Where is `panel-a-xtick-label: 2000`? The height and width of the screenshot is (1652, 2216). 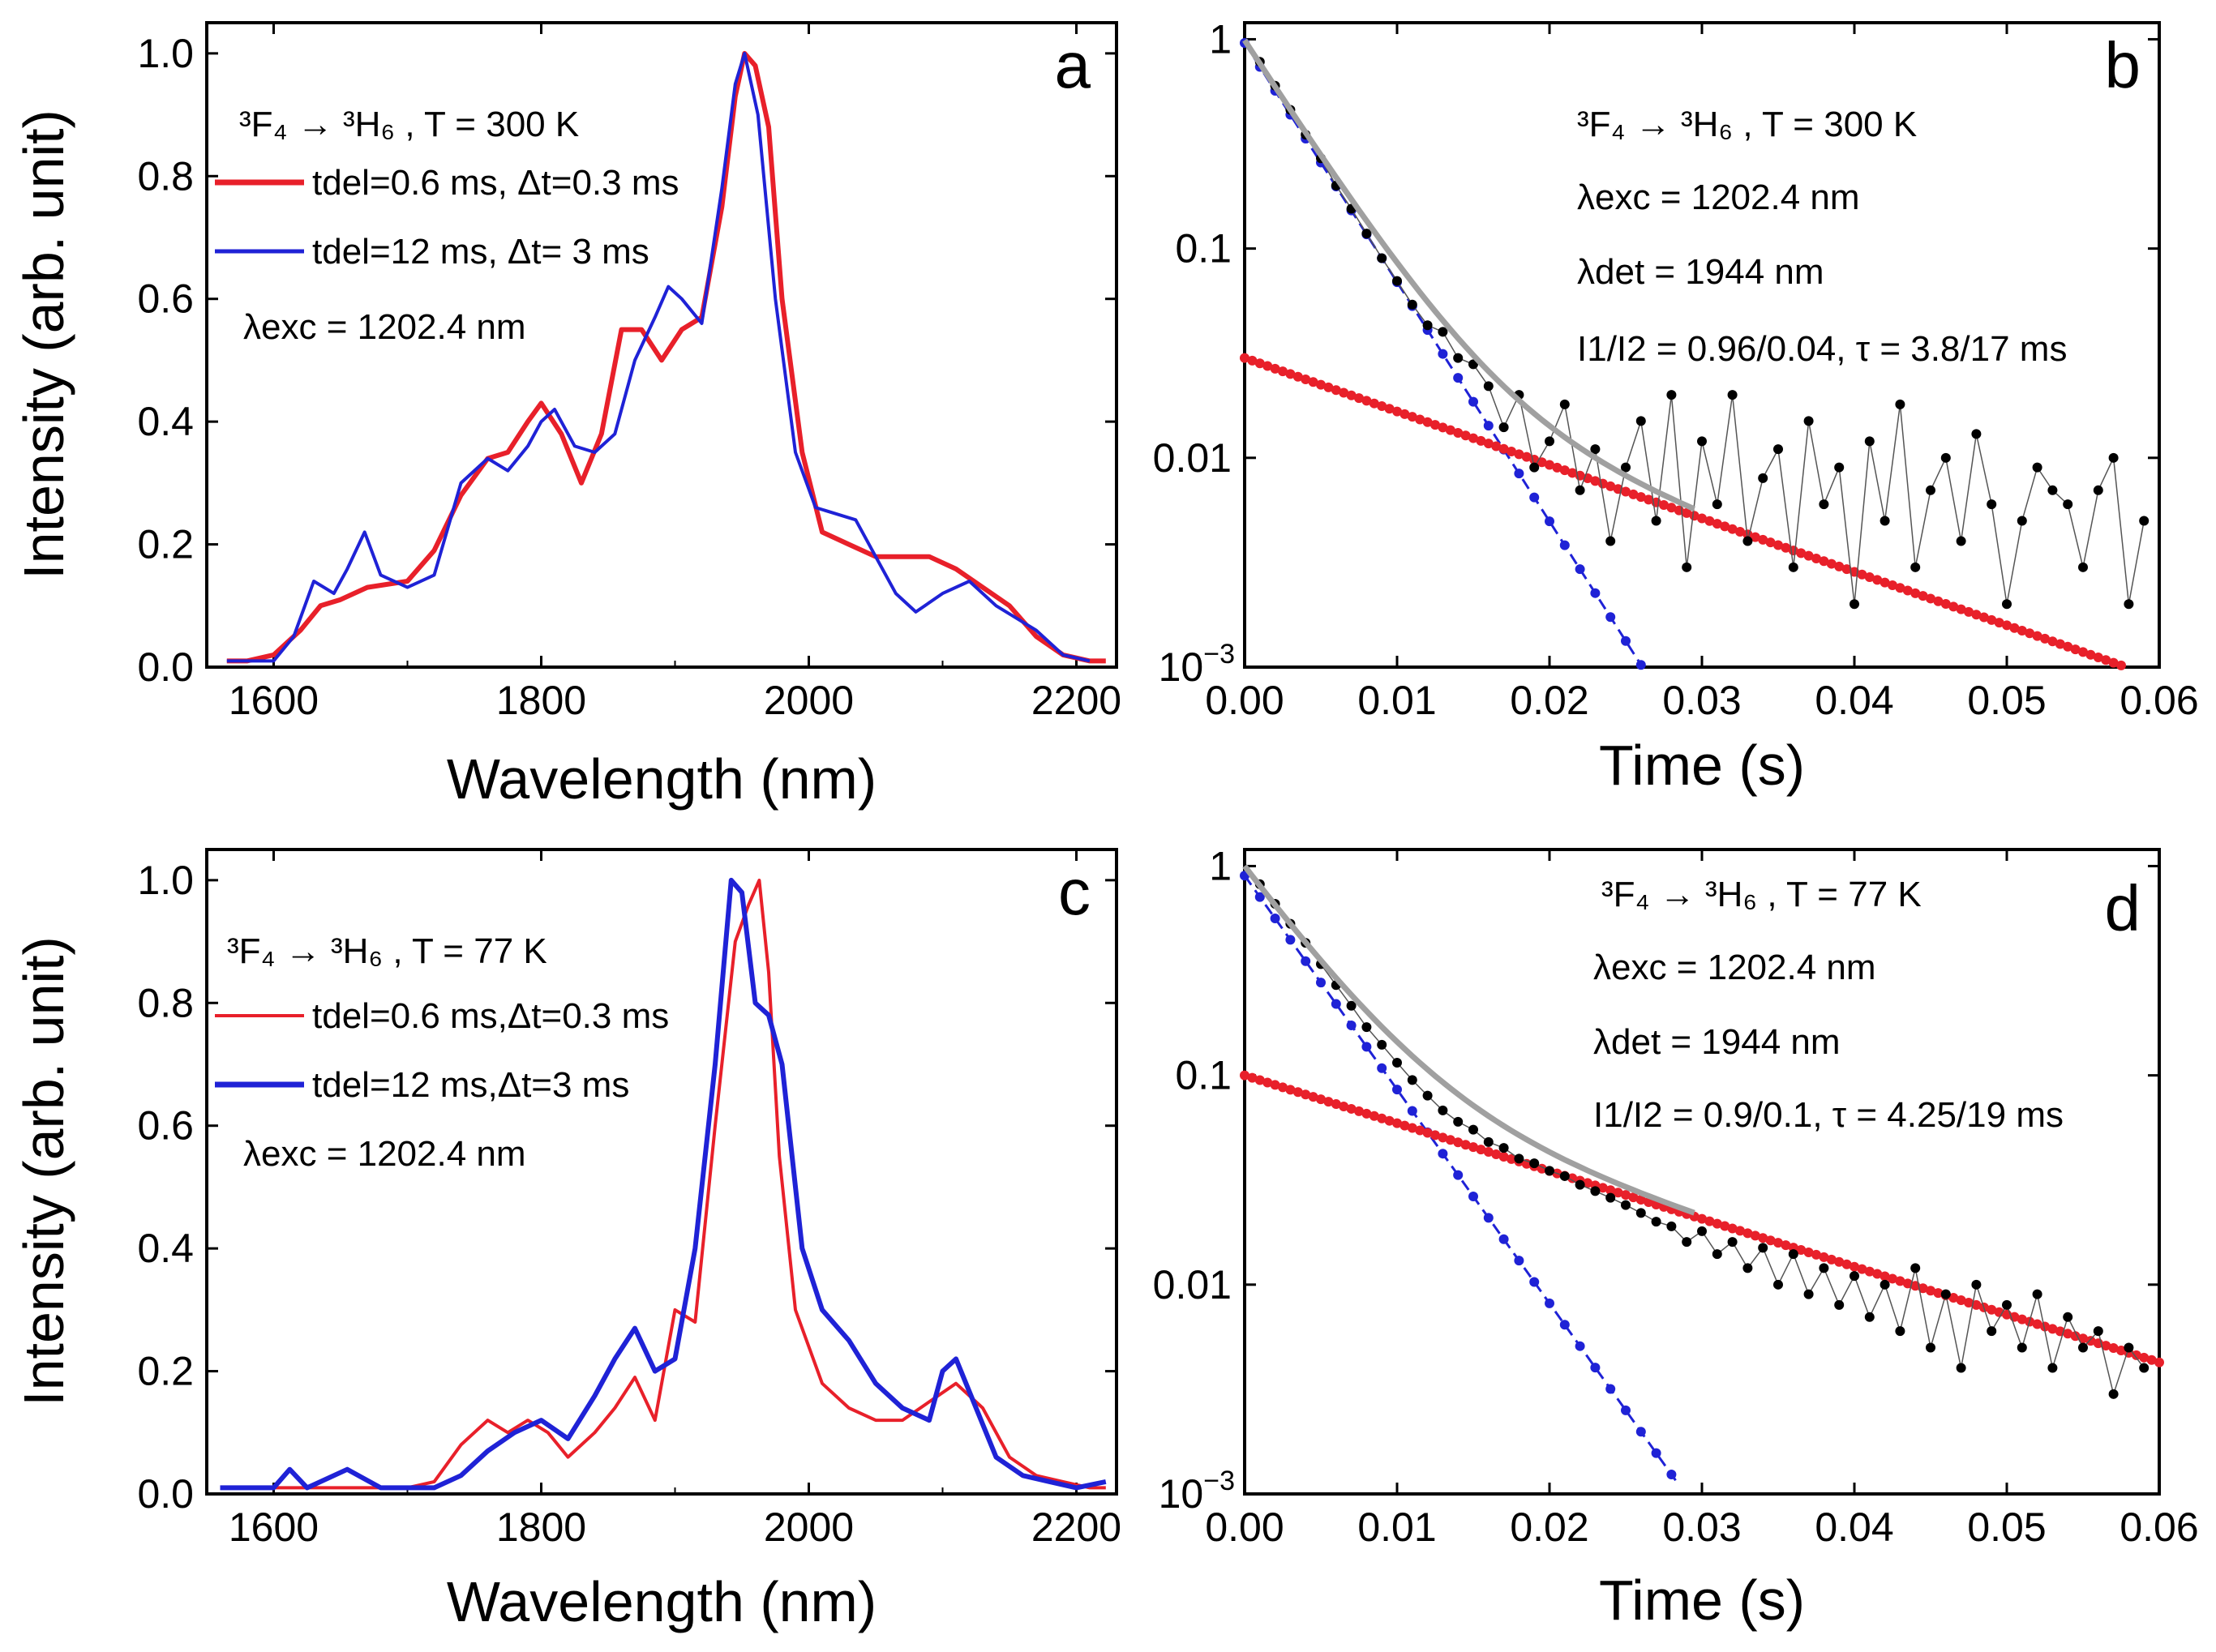
panel-a-xtick-label: 2000 is located at coordinates (809, 701).